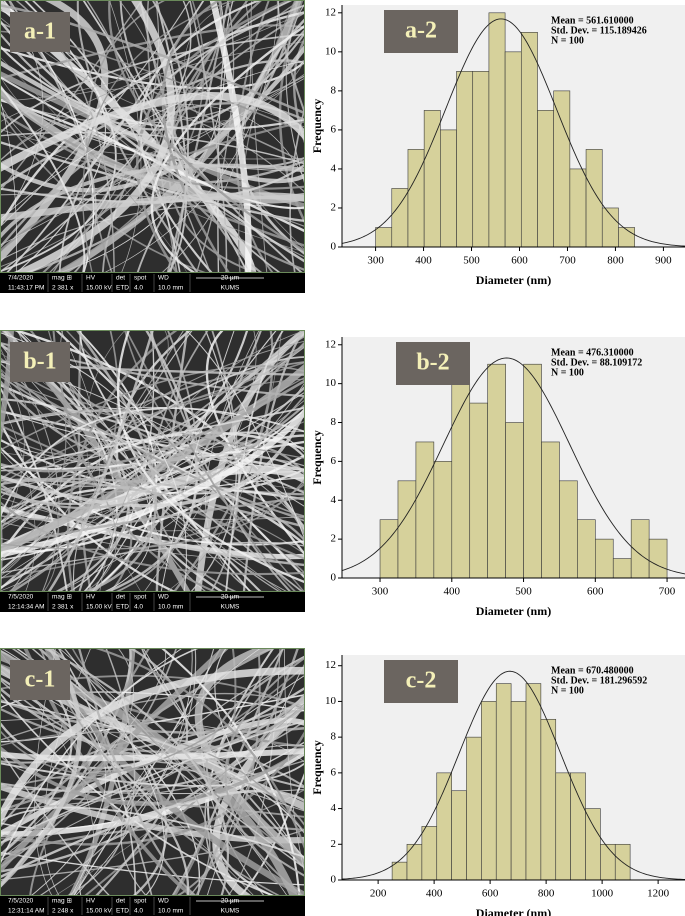  I want to click on stat-text: Mean = 561.610000, so click(592, 20).